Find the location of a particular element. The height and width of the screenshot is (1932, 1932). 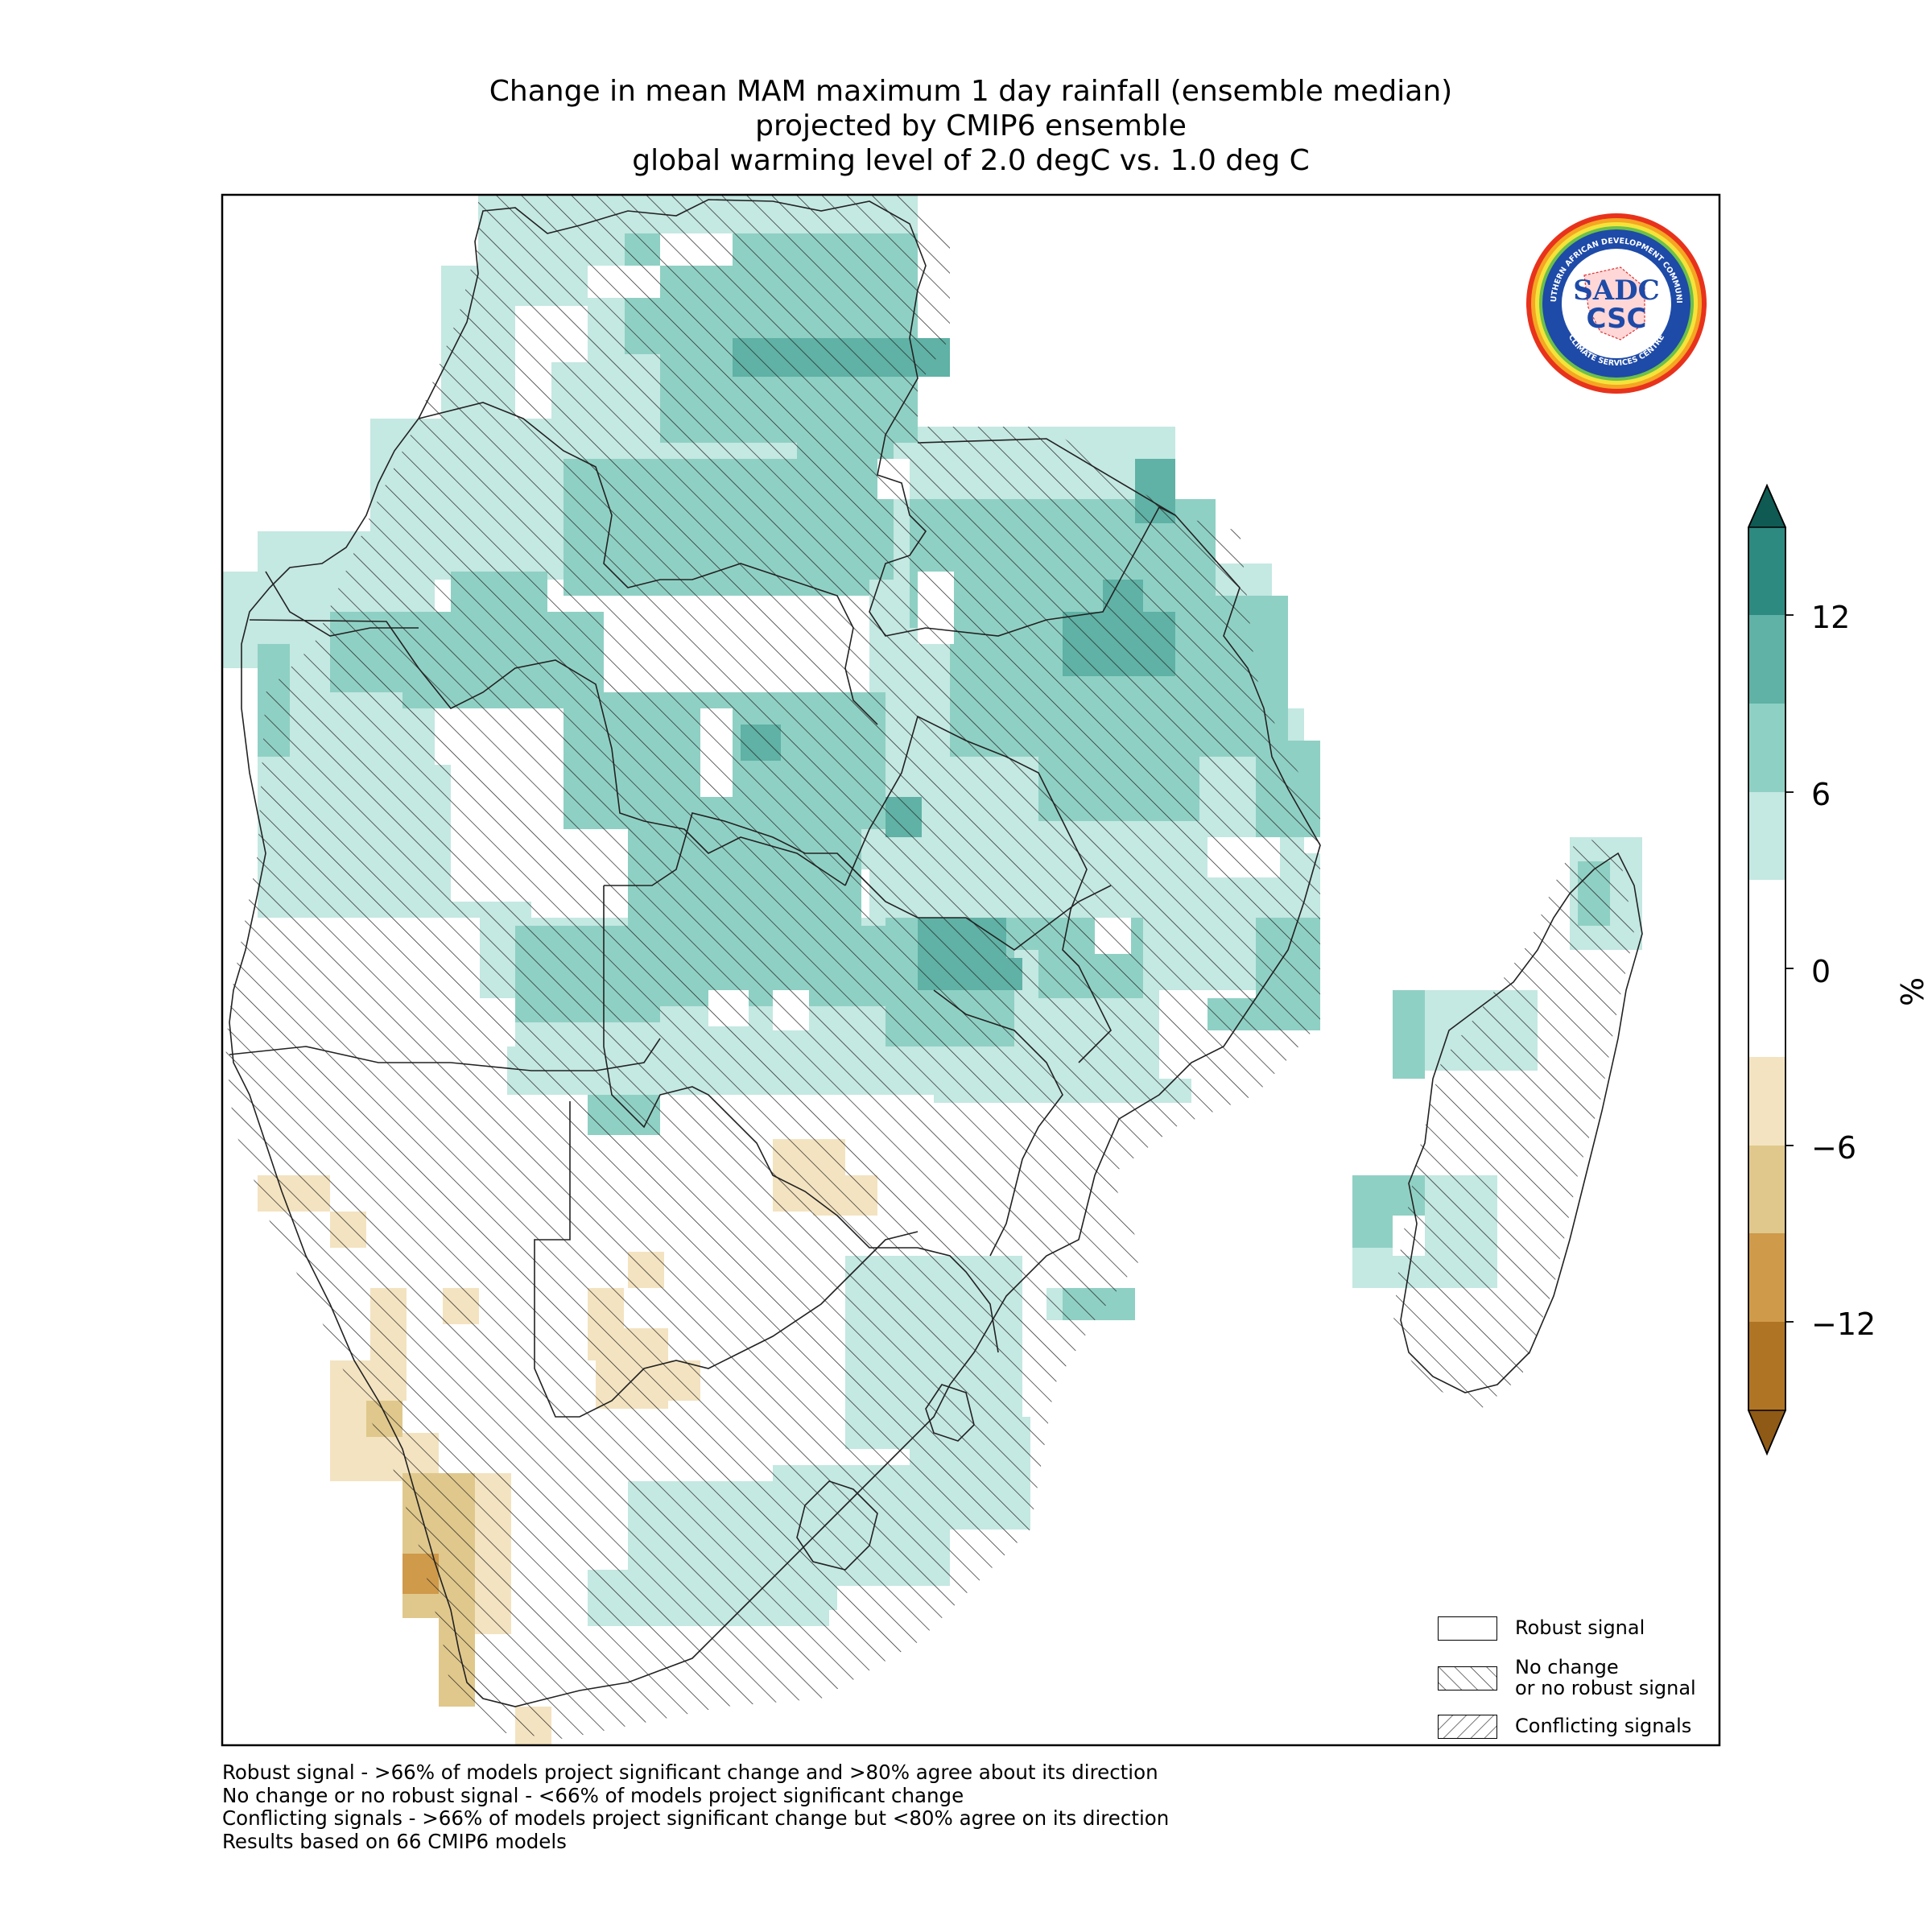

colorbar-band-neg15-neg12 is located at coordinates (1767, 1366).